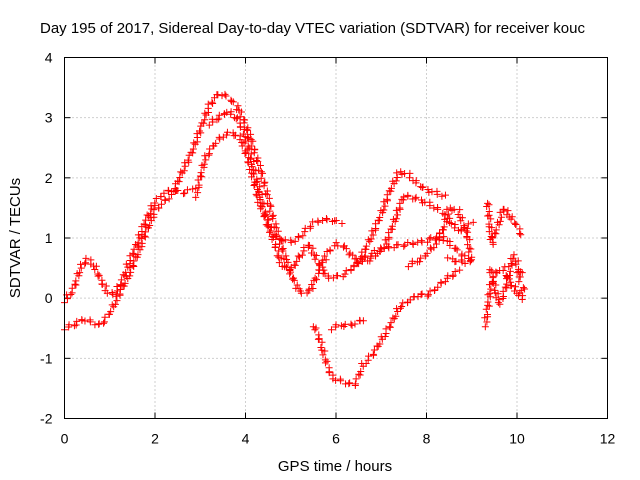  Describe the element at coordinates (506, 279) in the screenshot. I see `series-track-l` at that location.